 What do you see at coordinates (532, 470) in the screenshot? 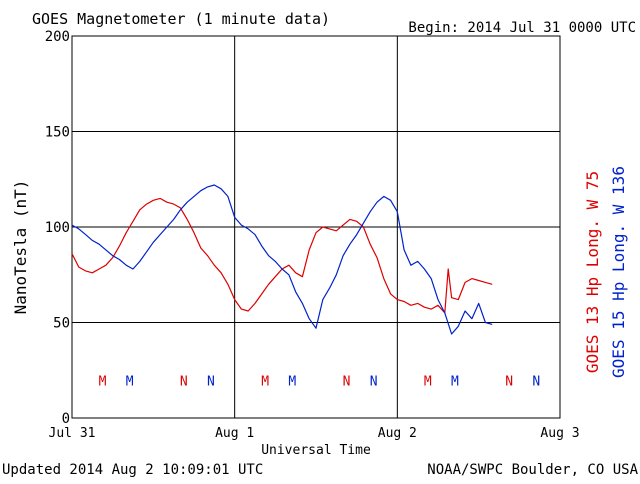
I see `credit-label: NOAA/SWPC Boulder, CO USA` at bounding box center [532, 470].